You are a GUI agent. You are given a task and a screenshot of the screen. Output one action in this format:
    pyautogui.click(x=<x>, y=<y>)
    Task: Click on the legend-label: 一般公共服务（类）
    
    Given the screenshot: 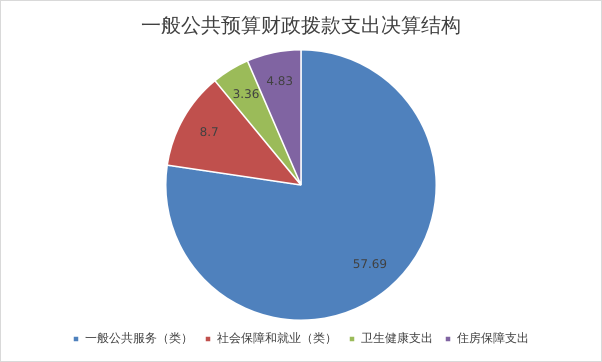 What is the action you would take?
    pyautogui.click(x=139, y=338)
    